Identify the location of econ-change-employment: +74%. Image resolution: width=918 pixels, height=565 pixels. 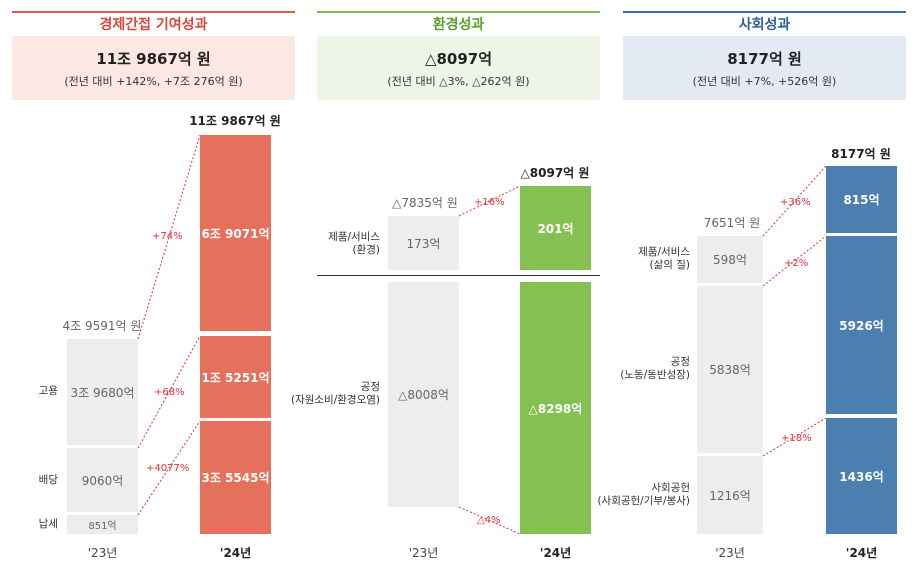
(167, 236).